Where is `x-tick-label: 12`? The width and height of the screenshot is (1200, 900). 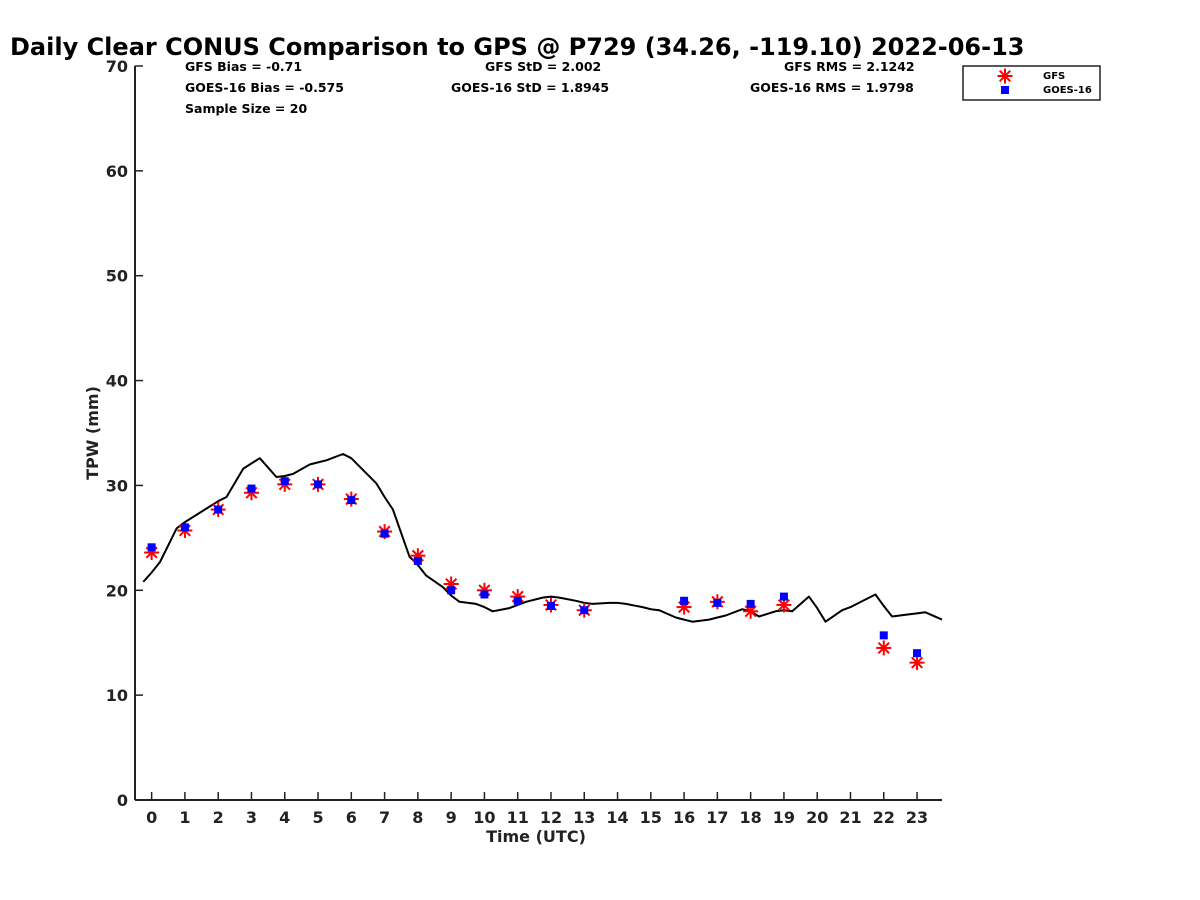
x-tick-label: 12 is located at coordinates (551, 817).